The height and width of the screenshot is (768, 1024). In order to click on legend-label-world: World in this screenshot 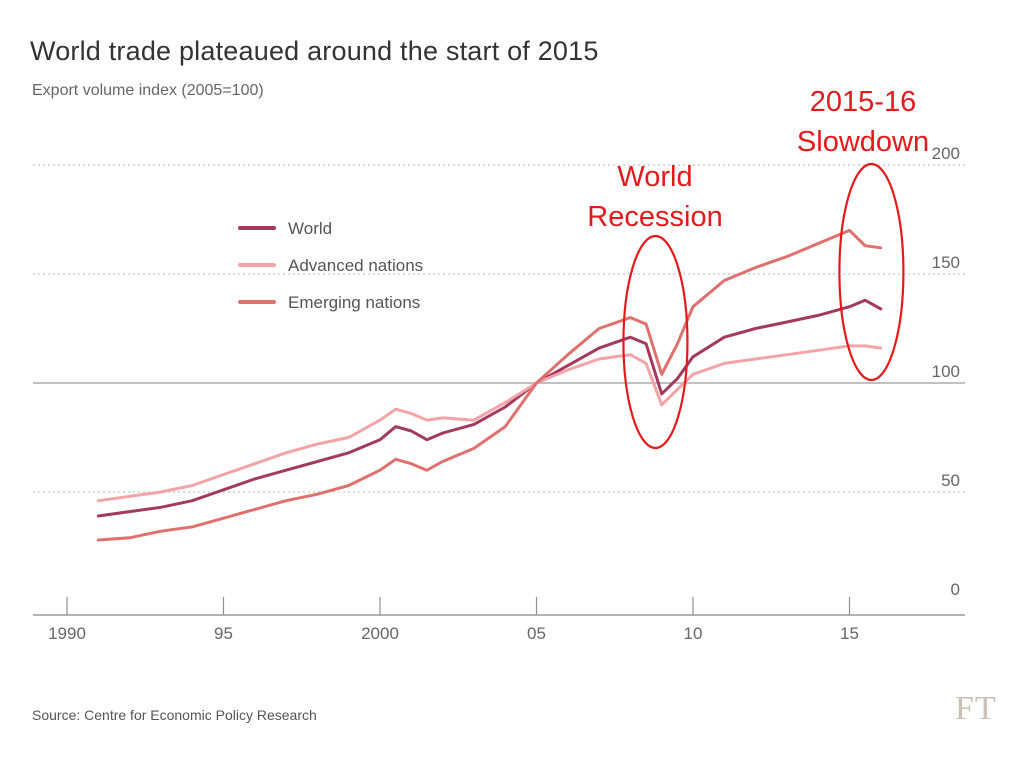, I will do `click(310, 228)`.